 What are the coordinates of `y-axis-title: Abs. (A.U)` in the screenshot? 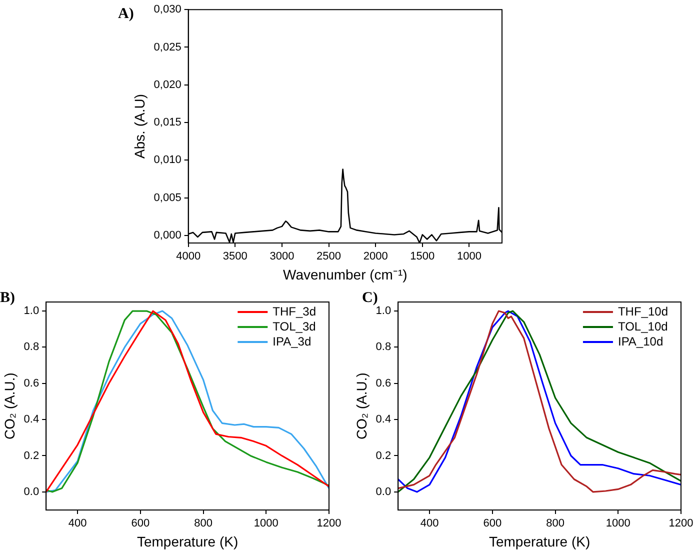 It's located at (139, 126).